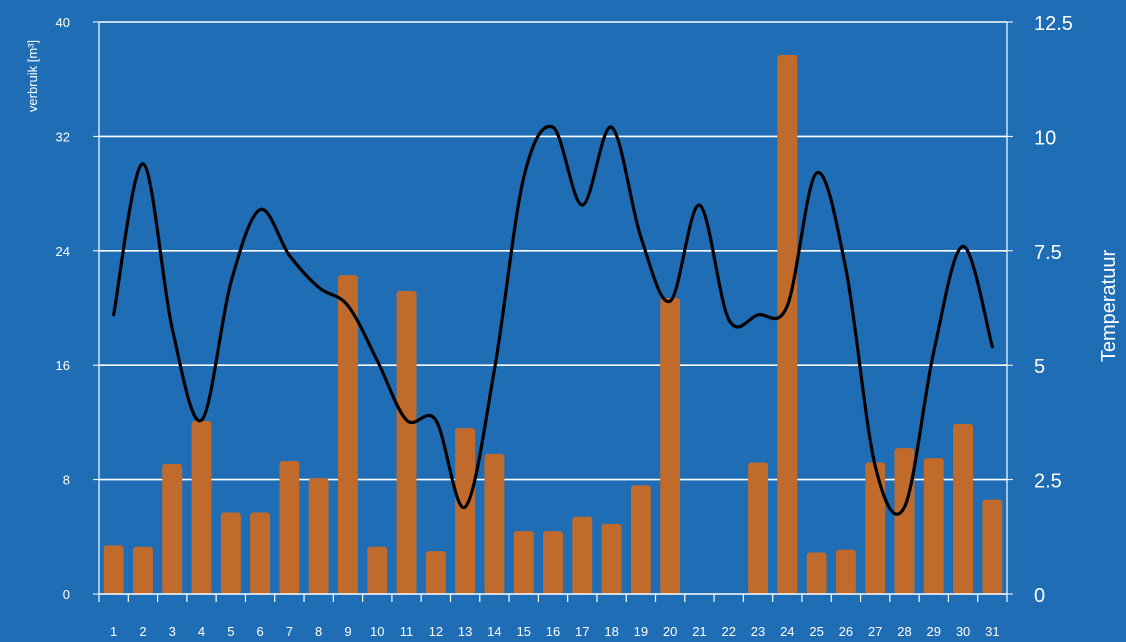 This screenshot has height=642, width=1126. I want to click on x-tick-label-27: 27, so click(875, 631).